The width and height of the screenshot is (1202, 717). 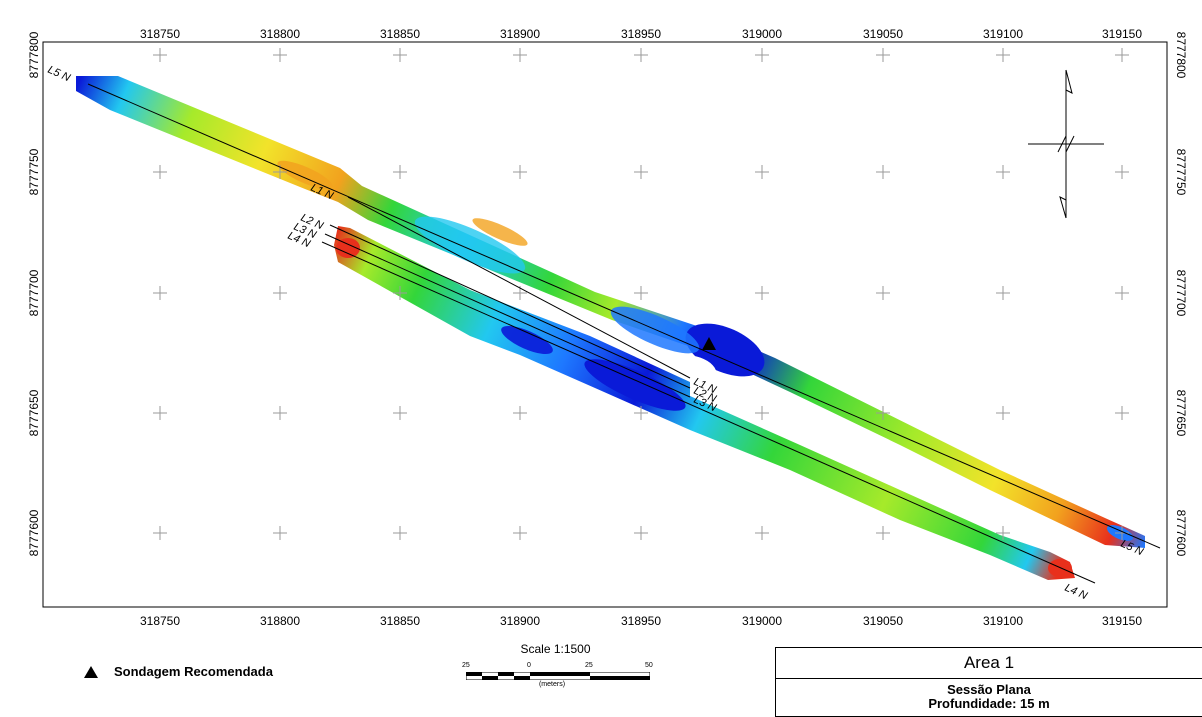 I want to click on x-tick-bottom-318950: 318950, so click(x=641, y=621).